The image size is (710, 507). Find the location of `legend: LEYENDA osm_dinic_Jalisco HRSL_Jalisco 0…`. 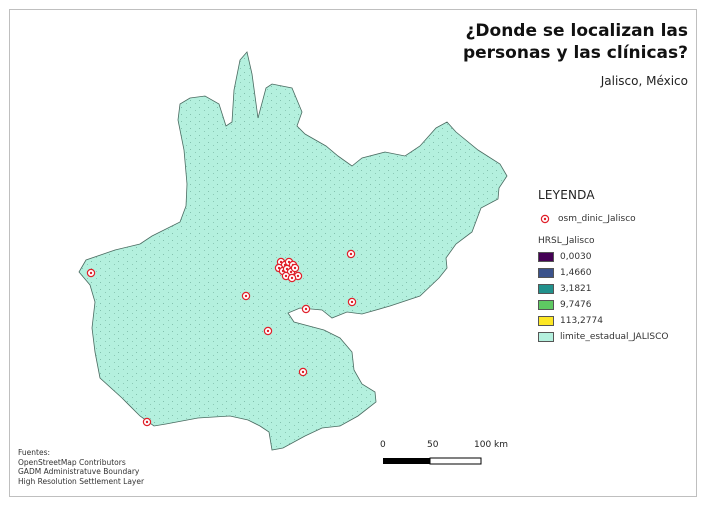

legend: LEYENDA osm_dinic_Jalisco HRSL_Jalisco 0… is located at coordinates (618, 267).